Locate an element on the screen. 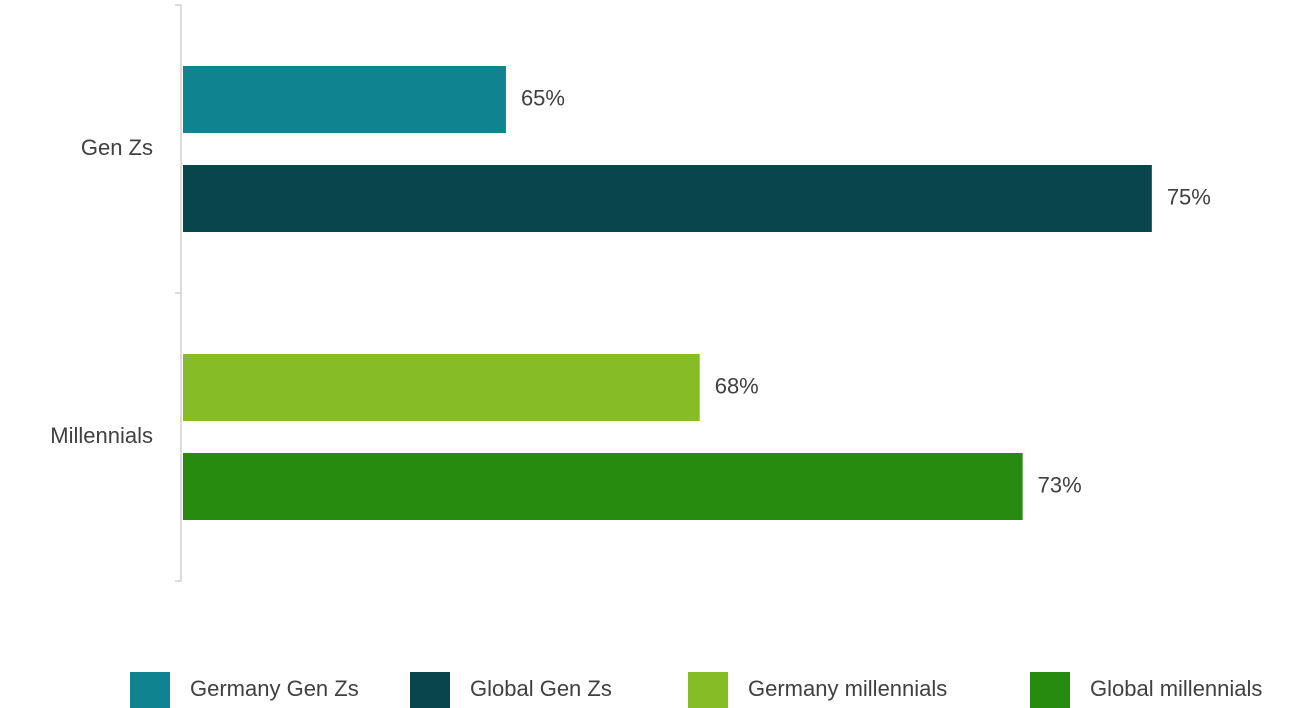  legend-label: Global millennials is located at coordinates (1176, 688).